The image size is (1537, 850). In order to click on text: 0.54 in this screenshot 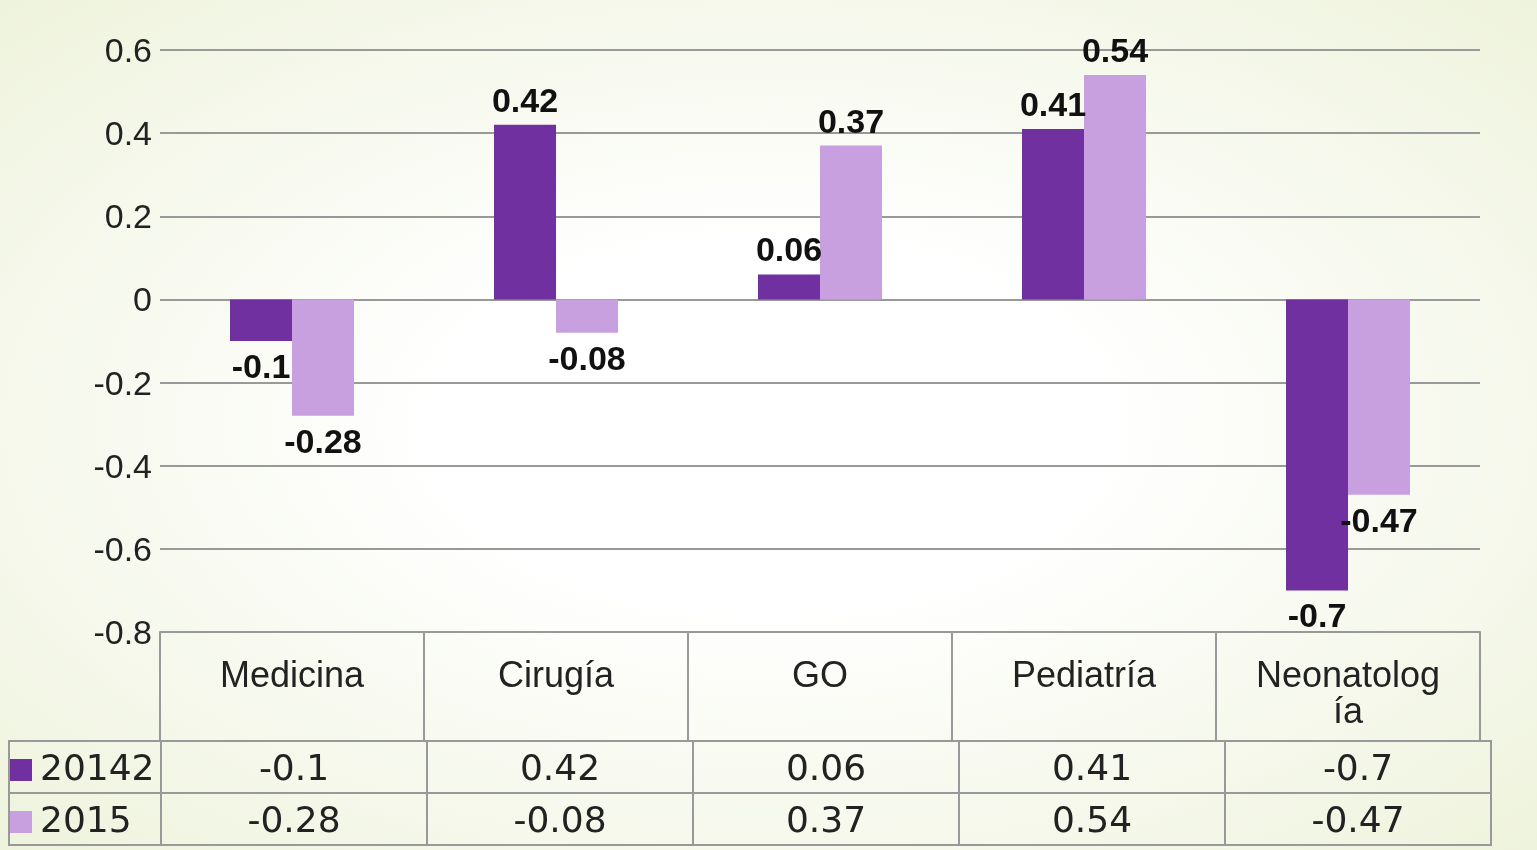, I will do `click(1115, 49)`.